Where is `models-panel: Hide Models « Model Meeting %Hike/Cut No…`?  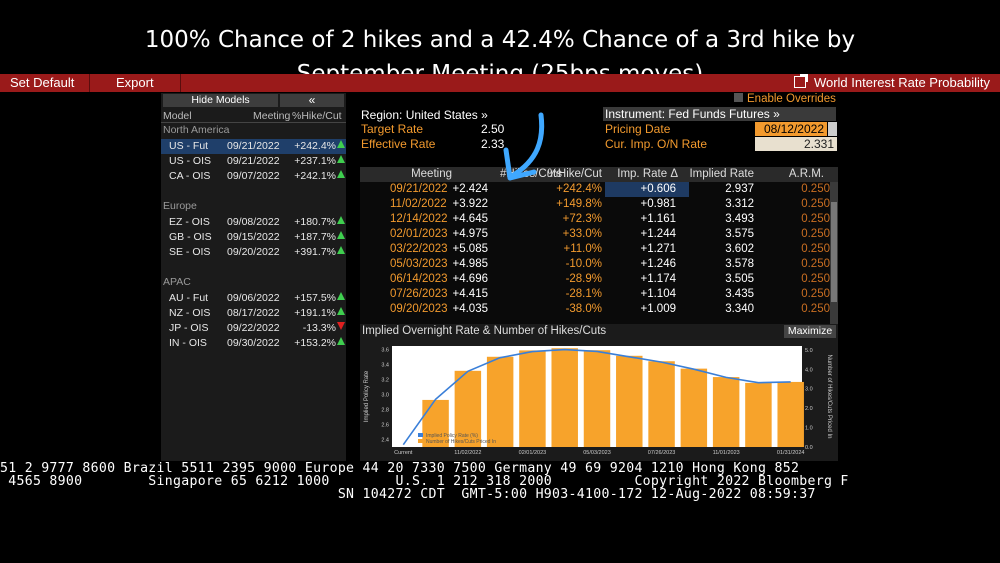
models-panel: Hide Models « Model Meeting %Hike/Cut No… is located at coordinates (253, 277).